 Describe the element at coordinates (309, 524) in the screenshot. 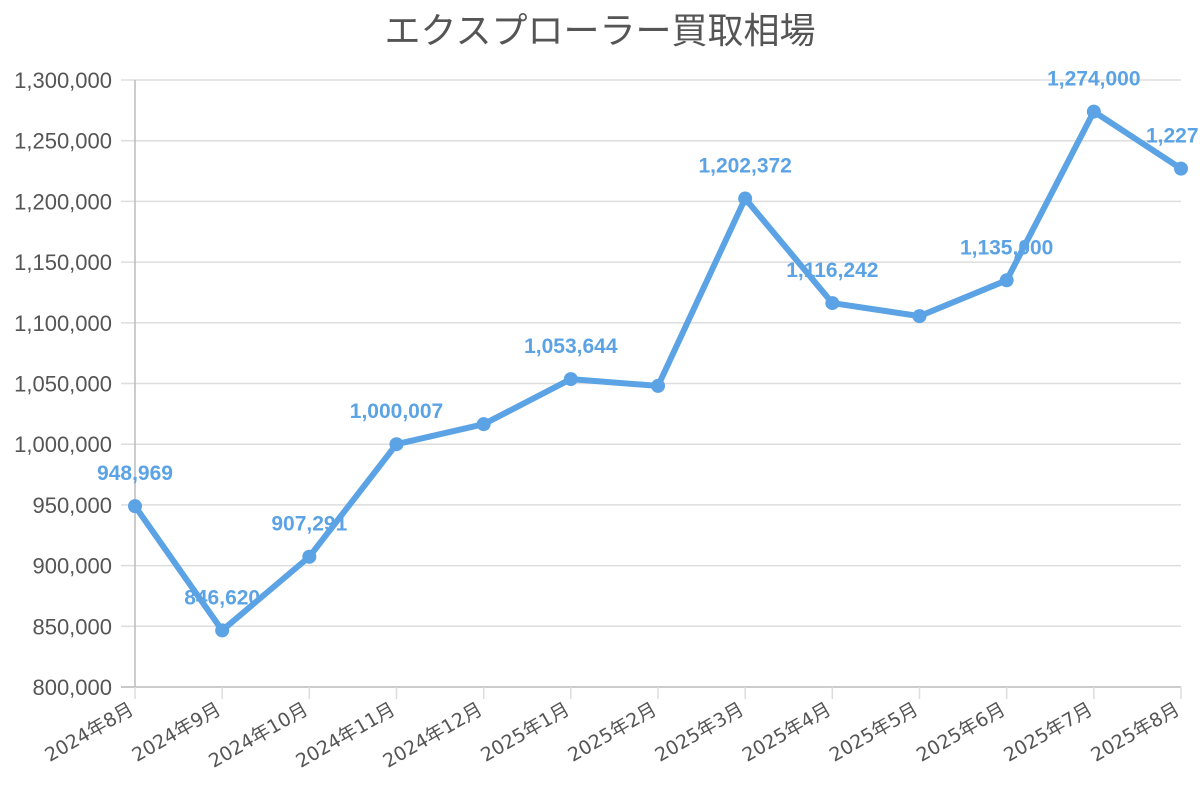

I see `data-label: 907,291` at that location.